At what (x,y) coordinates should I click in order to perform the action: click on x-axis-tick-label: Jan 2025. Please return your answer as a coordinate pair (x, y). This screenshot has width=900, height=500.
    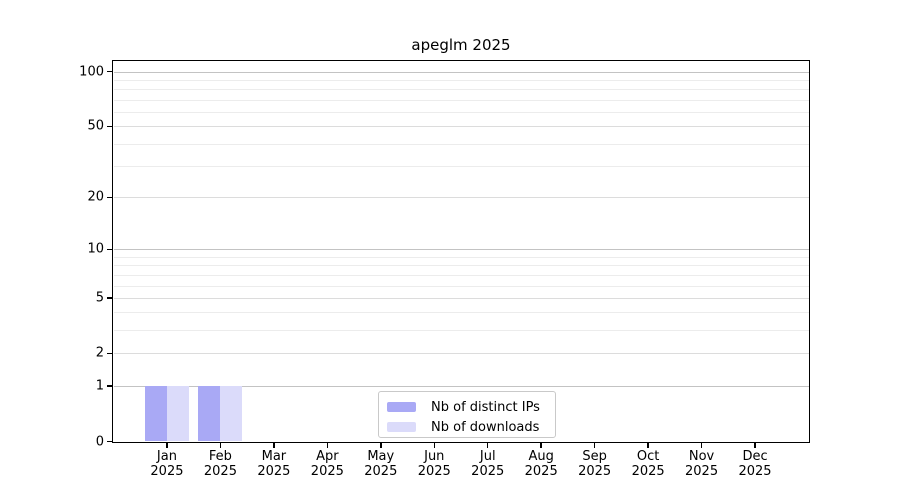
    Looking at the image, I should click on (167, 464).